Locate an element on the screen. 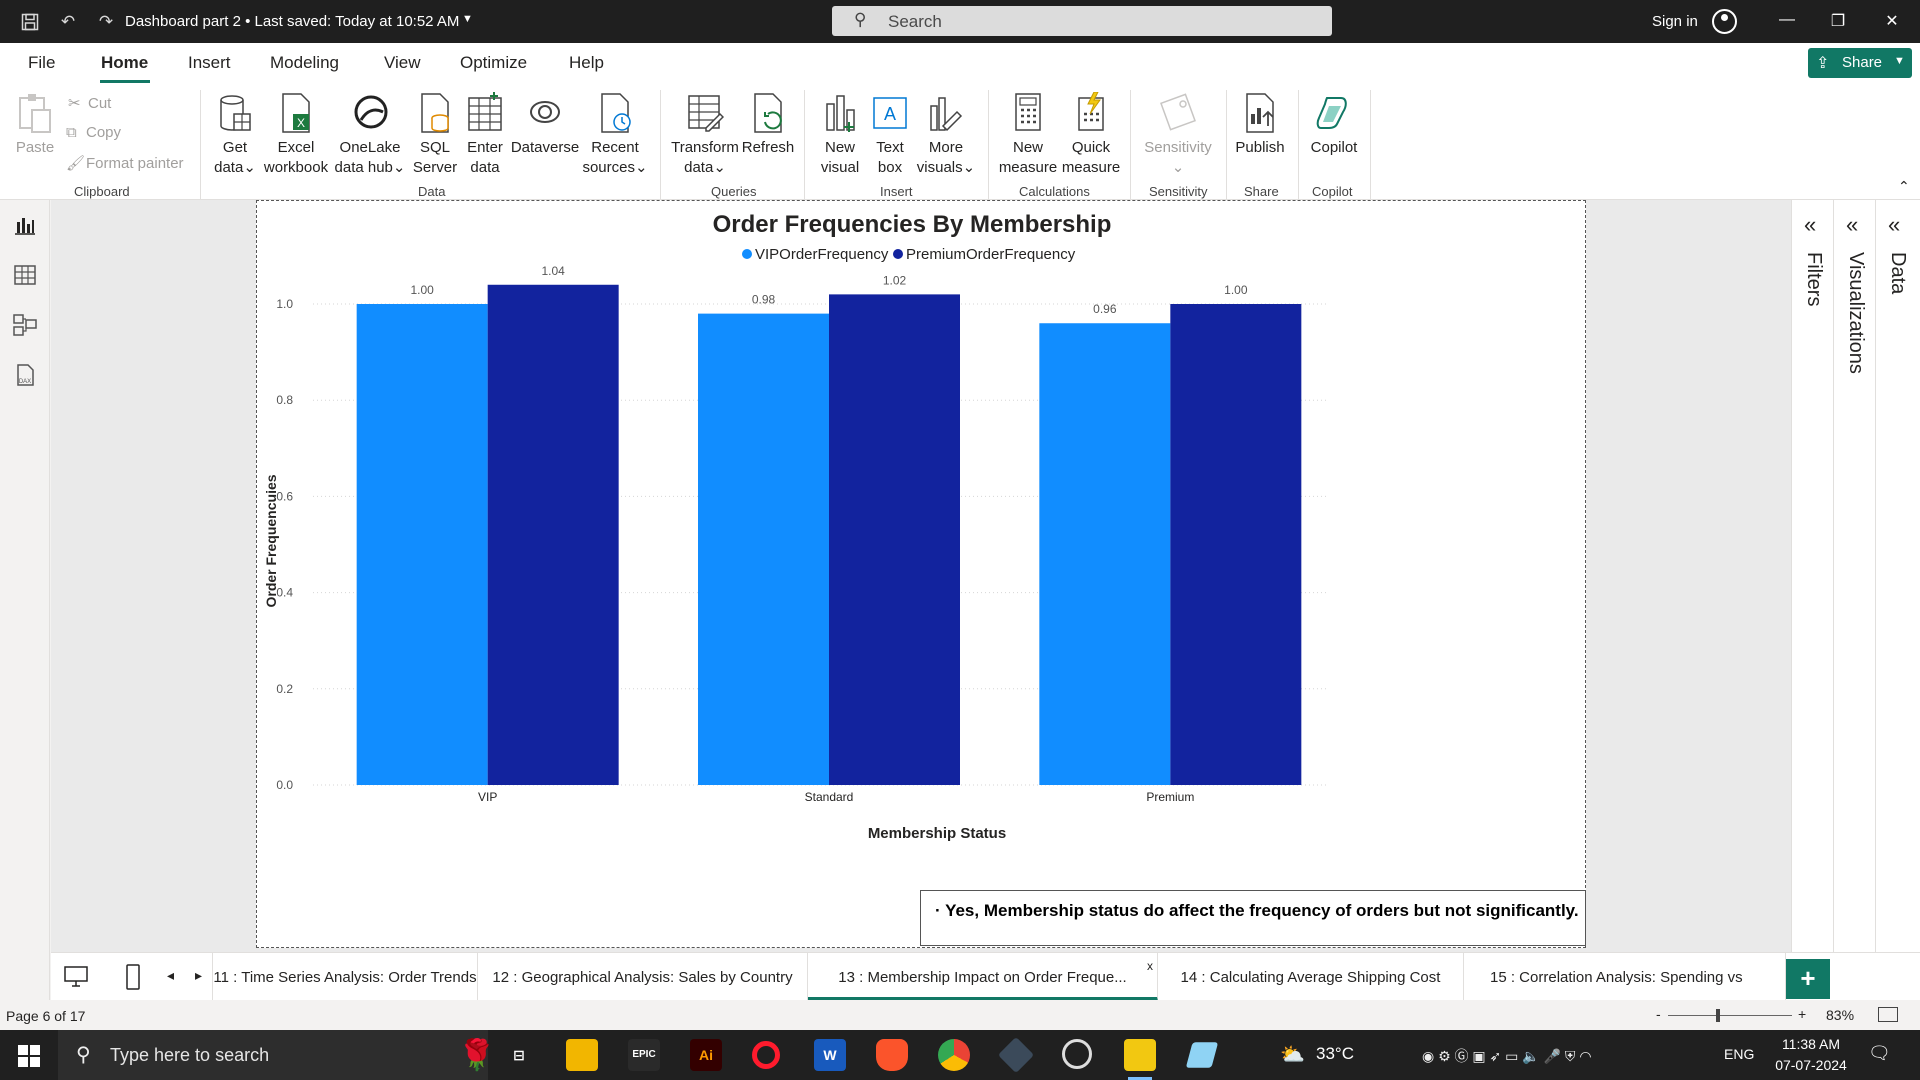 The width and height of the screenshot is (1920, 1080). zoom-slider is located at coordinates (1730, 1015).